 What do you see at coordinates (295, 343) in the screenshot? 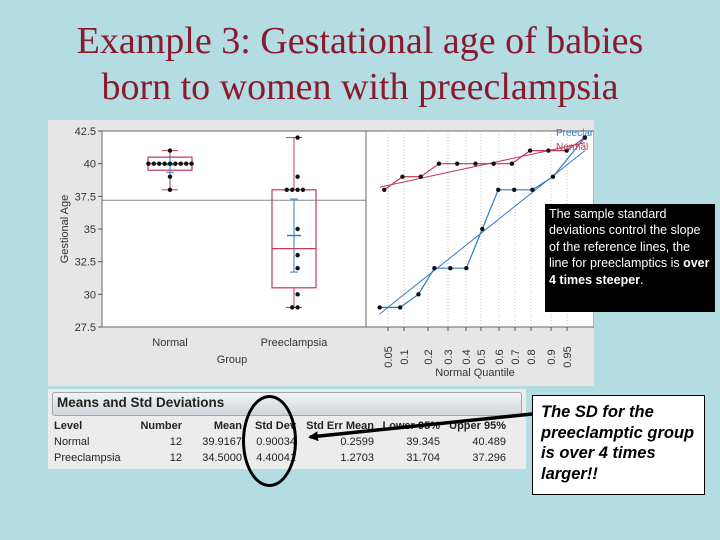
I see `x-category-label: Preeclampsia` at bounding box center [295, 343].